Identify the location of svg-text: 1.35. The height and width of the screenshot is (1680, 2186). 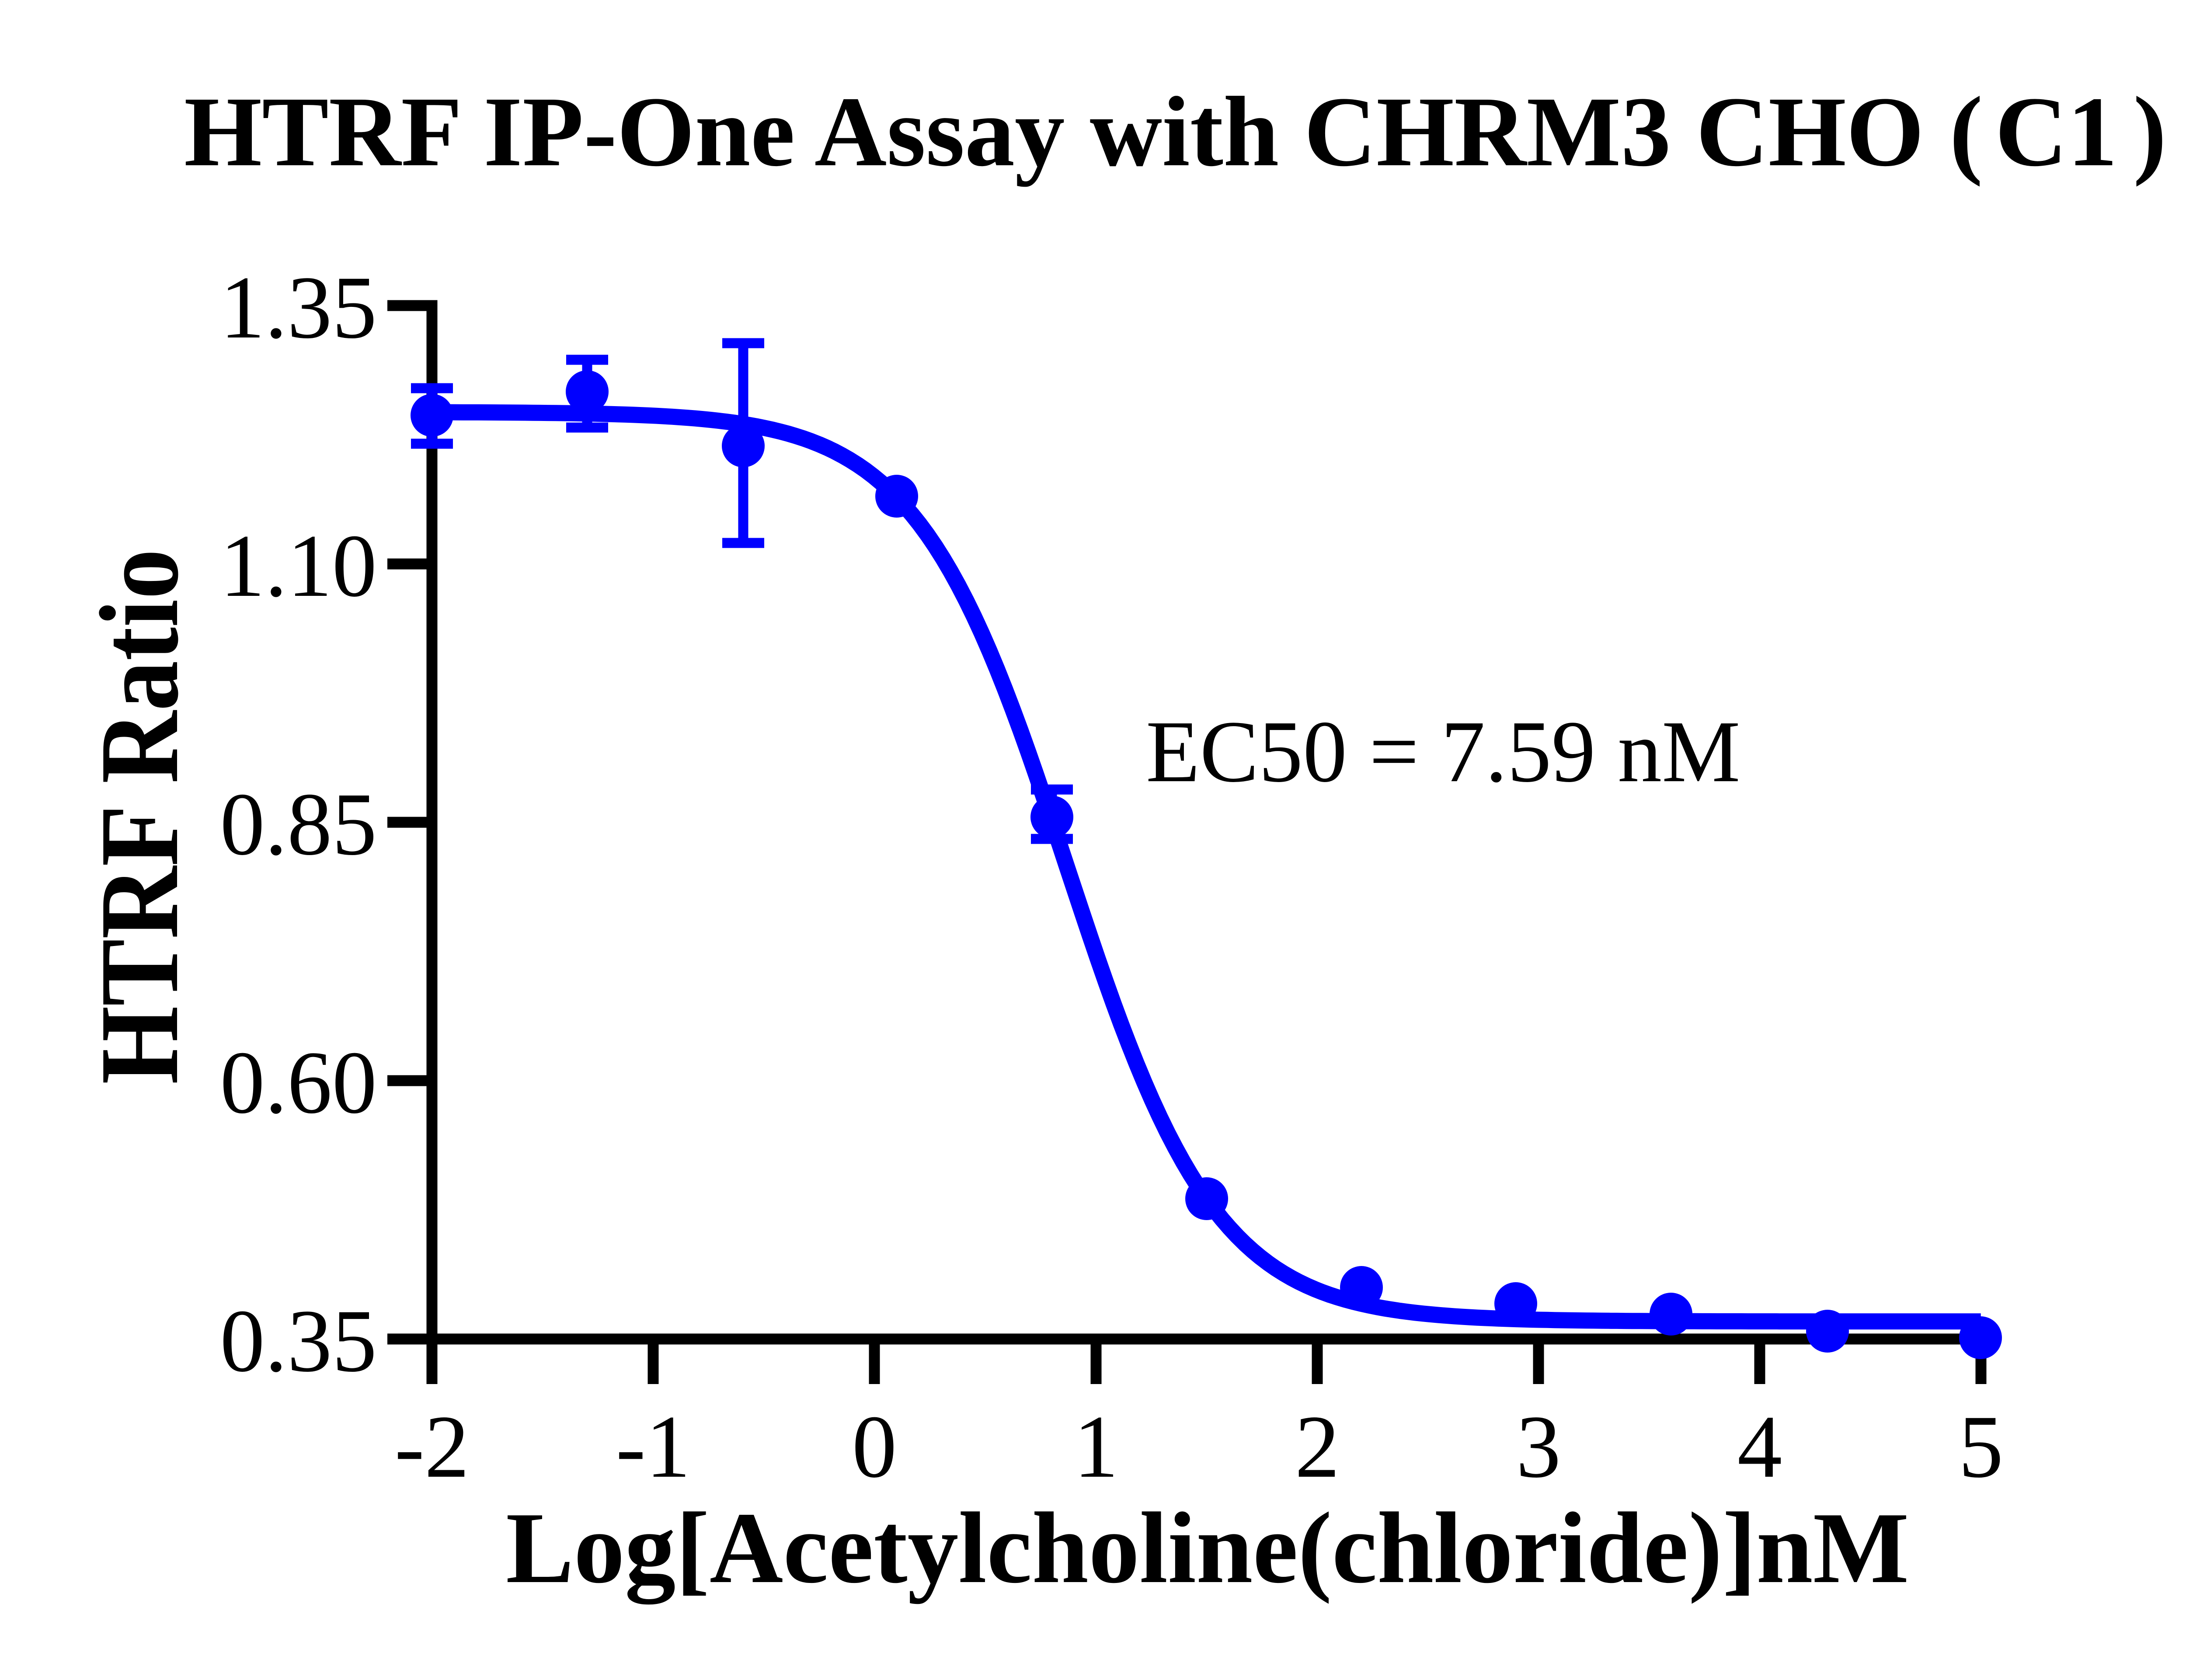
(298, 307).